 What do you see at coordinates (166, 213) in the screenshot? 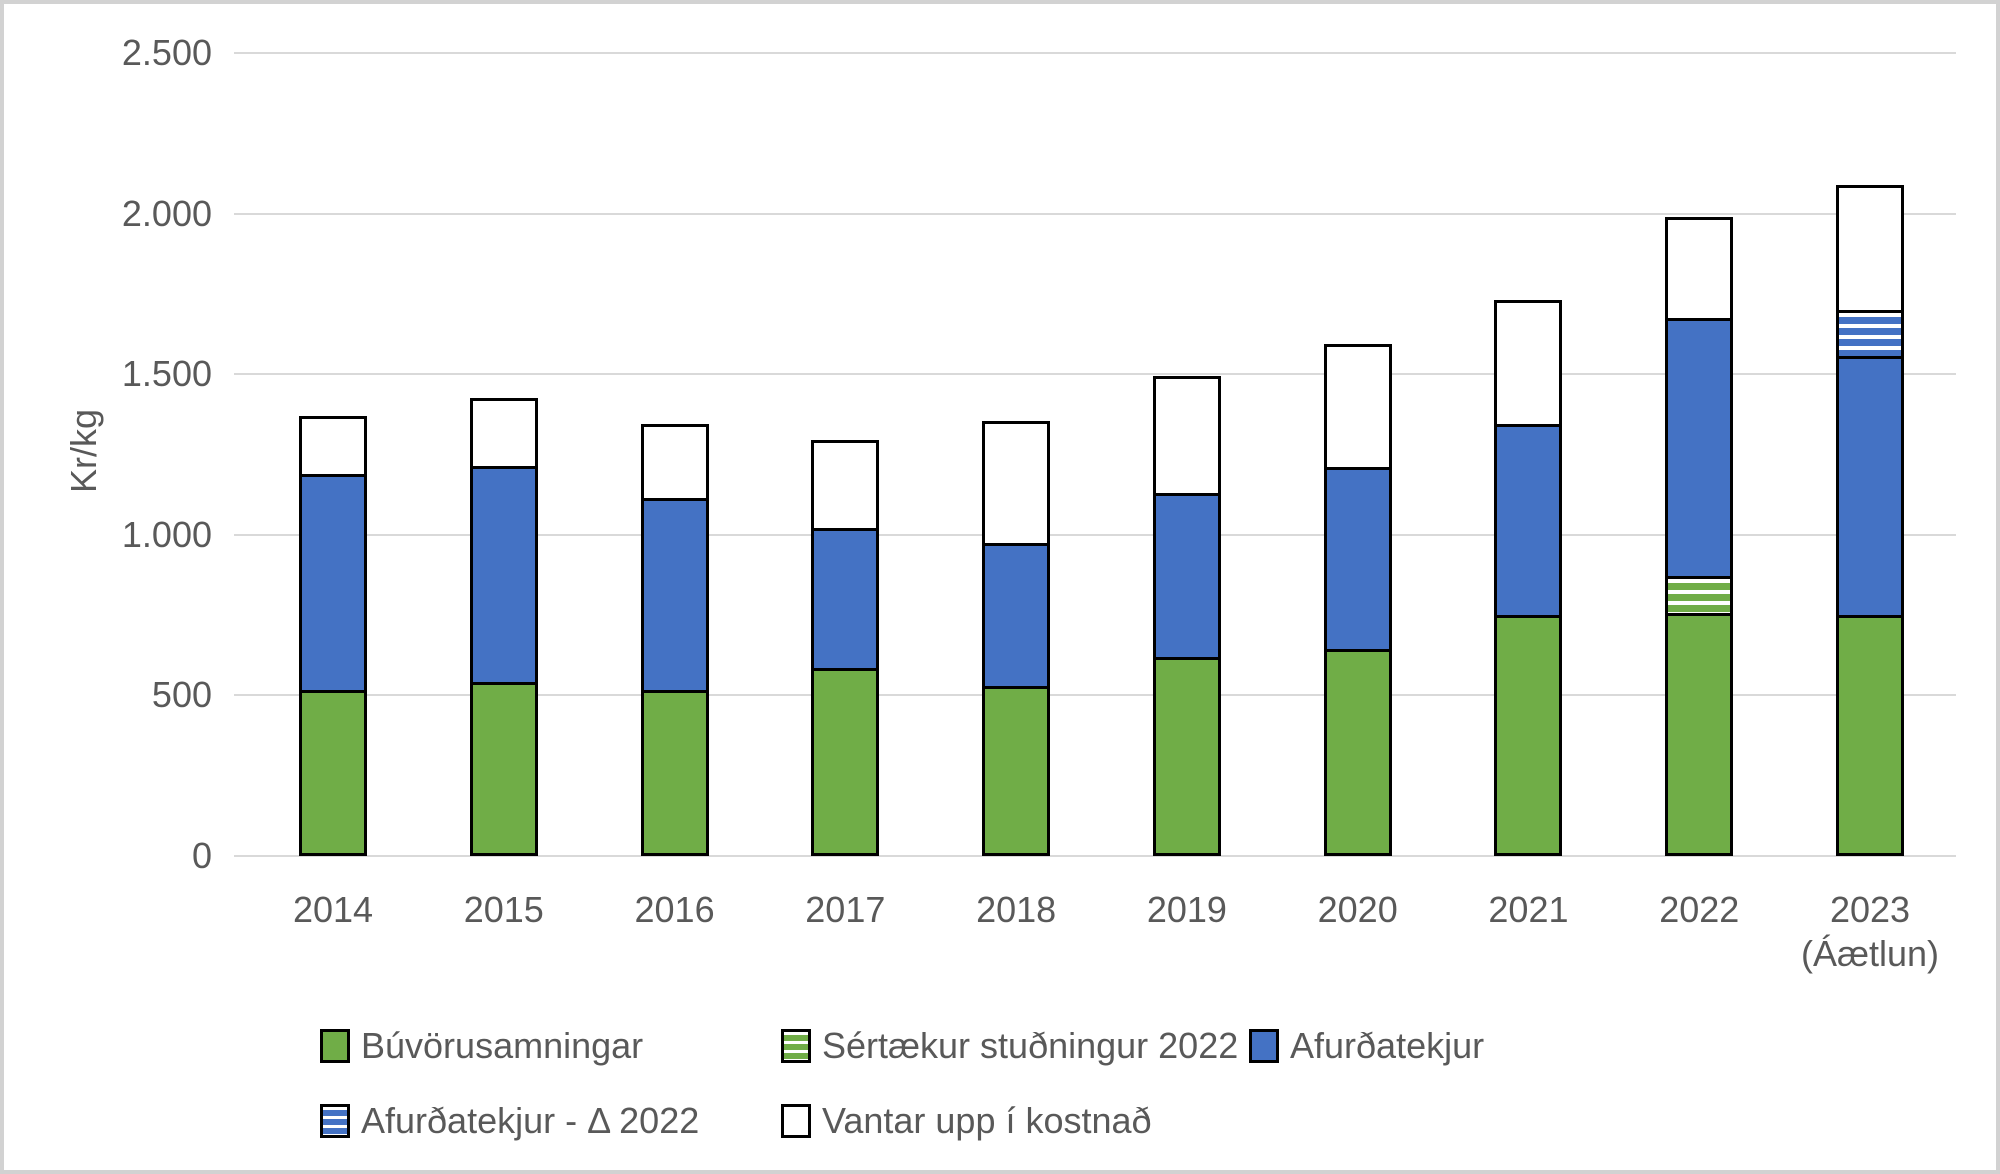
I see `y-tick-label: 2.000` at bounding box center [166, 213].